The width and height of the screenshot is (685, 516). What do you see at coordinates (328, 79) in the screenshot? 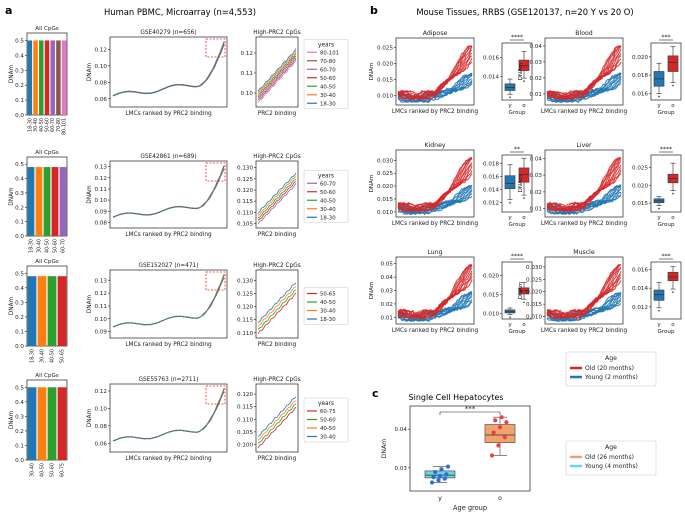
I see `legend-entry: 50-60` at bounding box center [328, 79].